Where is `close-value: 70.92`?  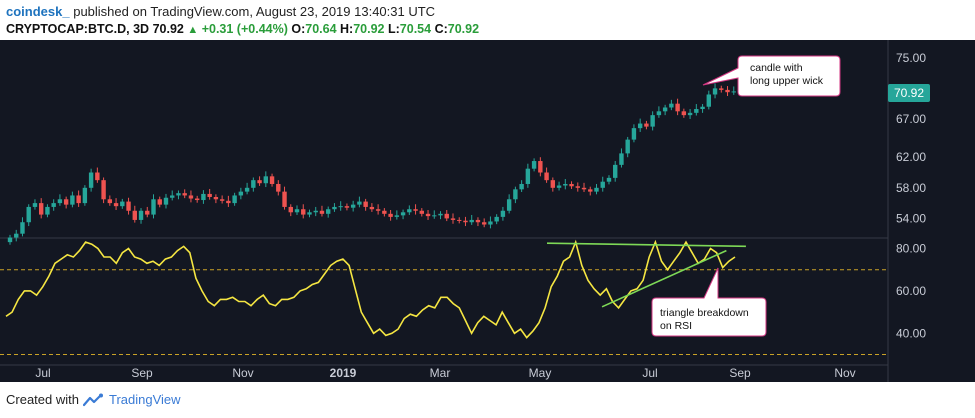
close-value: 70.92 is located at coordinates (463, 29).